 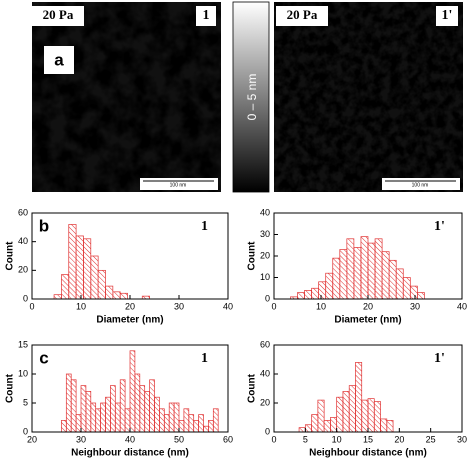 I want to click on x-axis-label: Neighbour distance (nm), so click(x=130, y=453).